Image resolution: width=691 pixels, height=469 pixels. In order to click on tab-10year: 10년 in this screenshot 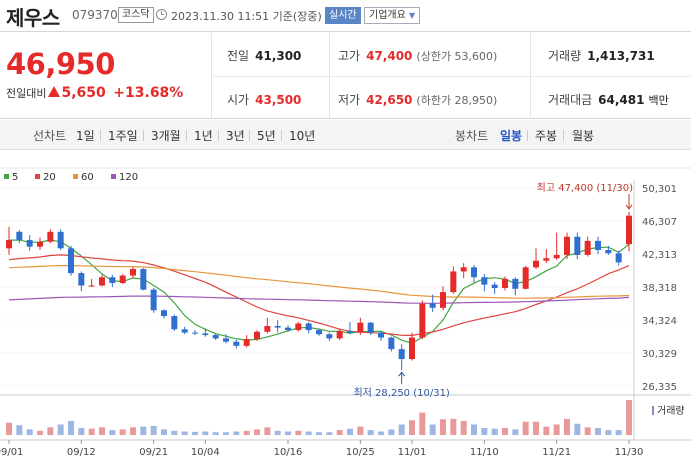, I will do `click(302, 136)`.